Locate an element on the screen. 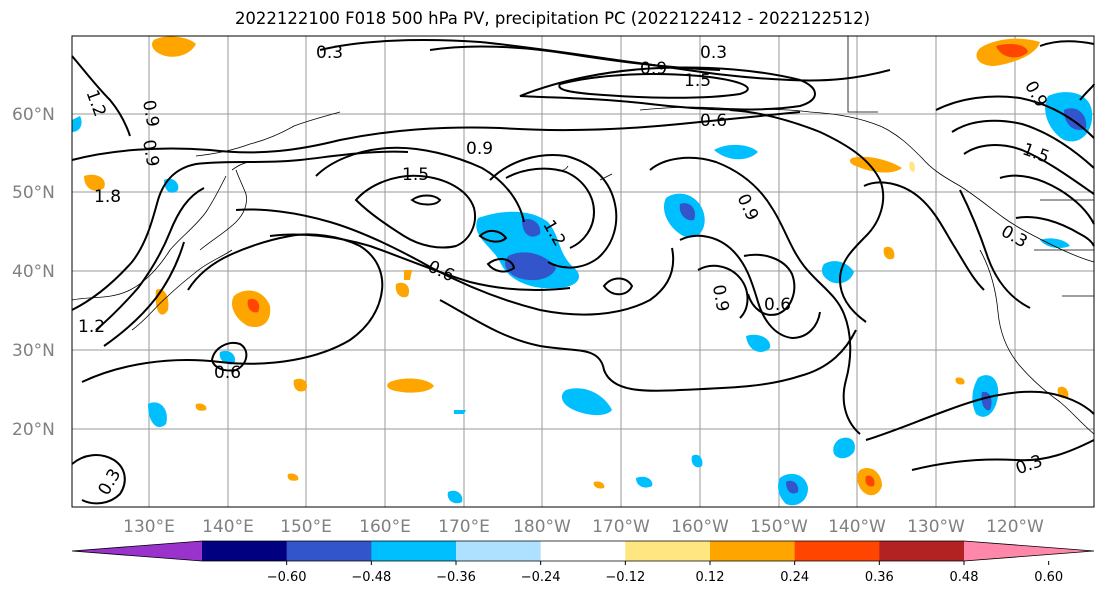  lon-label: 160°E is located at coordinates (385, 527).